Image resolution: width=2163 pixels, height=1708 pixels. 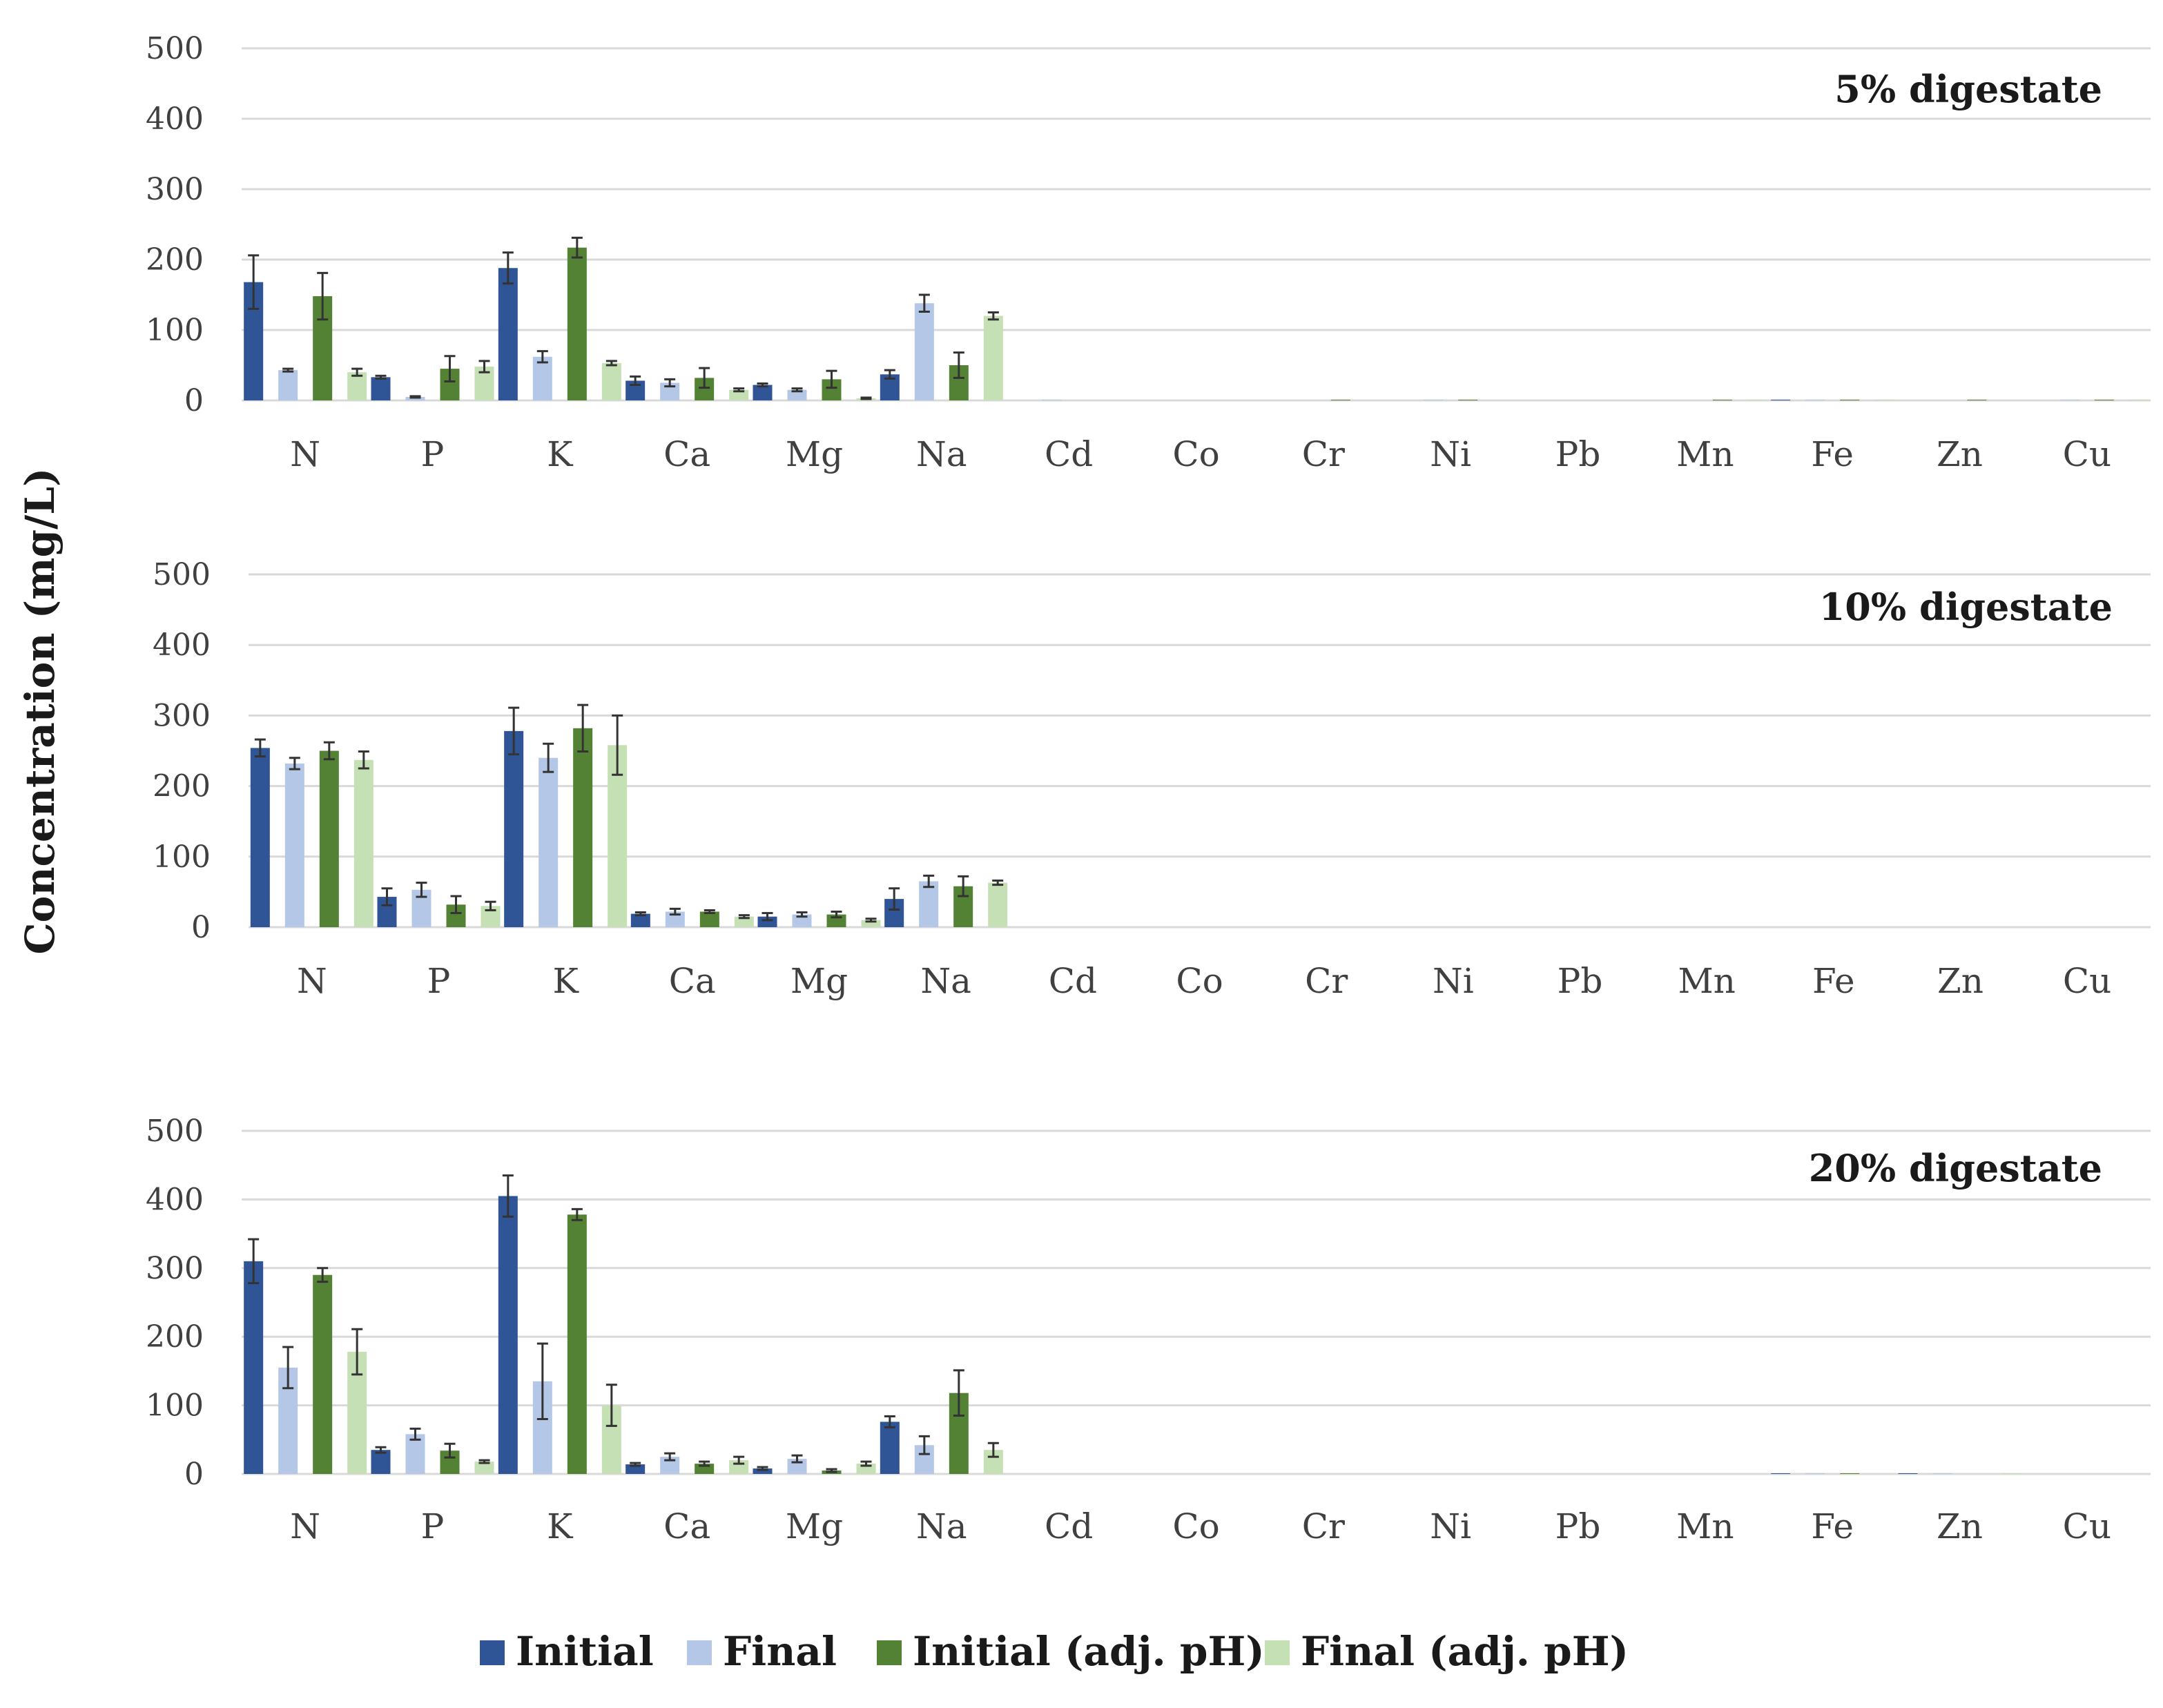 I want to click on panel-title: 5% digestate, so click(x=1968, y=89).